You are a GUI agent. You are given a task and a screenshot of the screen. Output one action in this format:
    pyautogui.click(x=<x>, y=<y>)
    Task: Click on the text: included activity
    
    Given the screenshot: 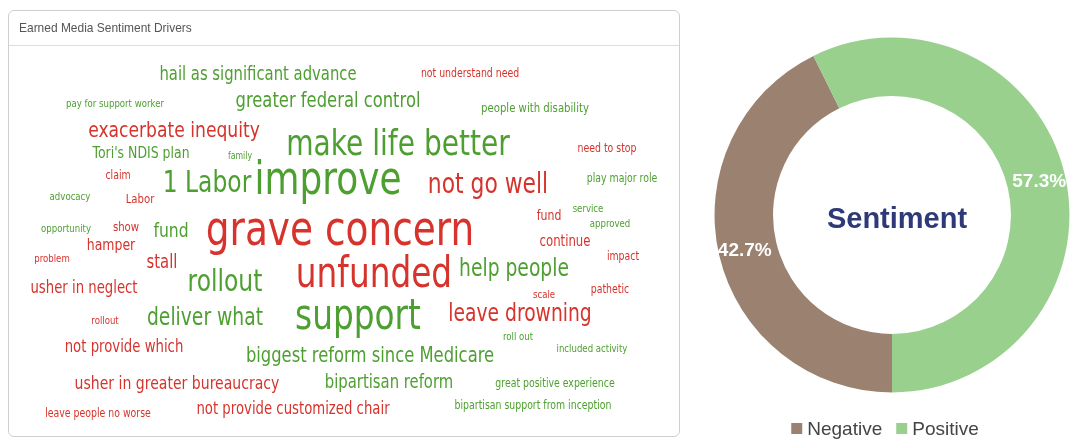 What is the action you would take?
    pyautogui.click(x=592, y=348)
    